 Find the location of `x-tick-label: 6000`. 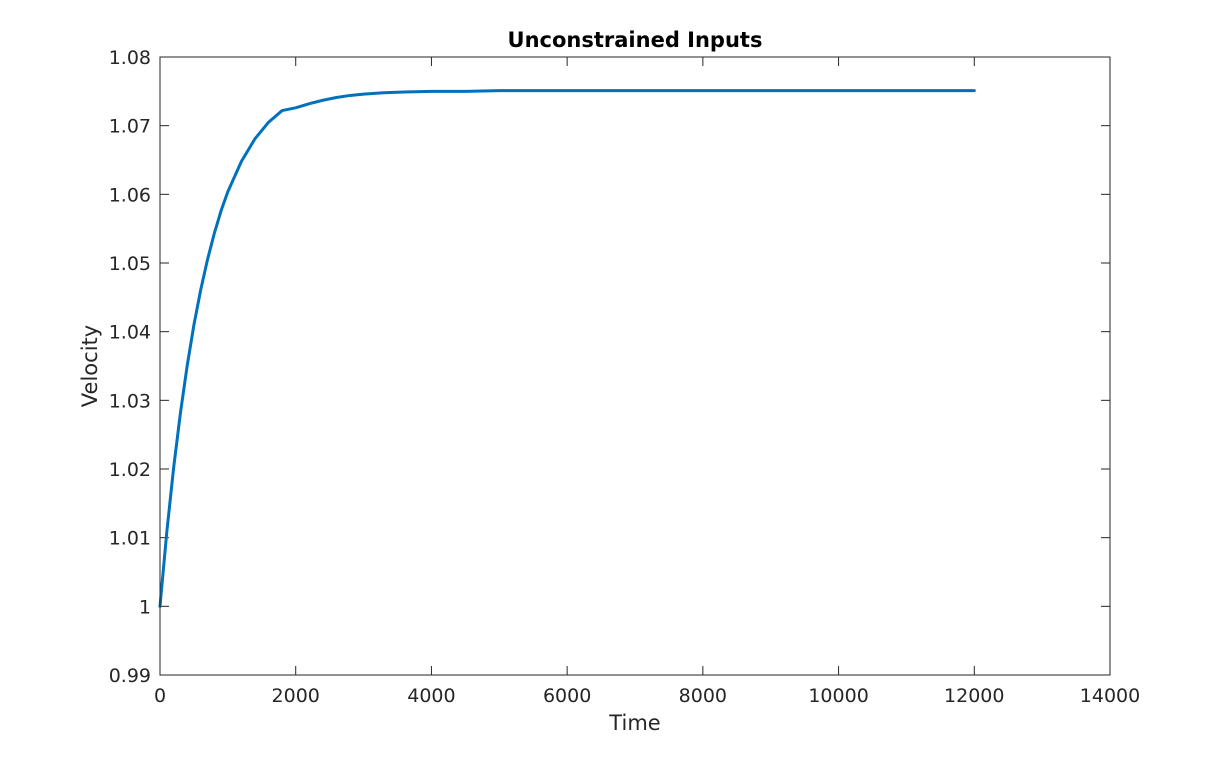

x-tick-label: 6000 is located at coordinates (567, 696).